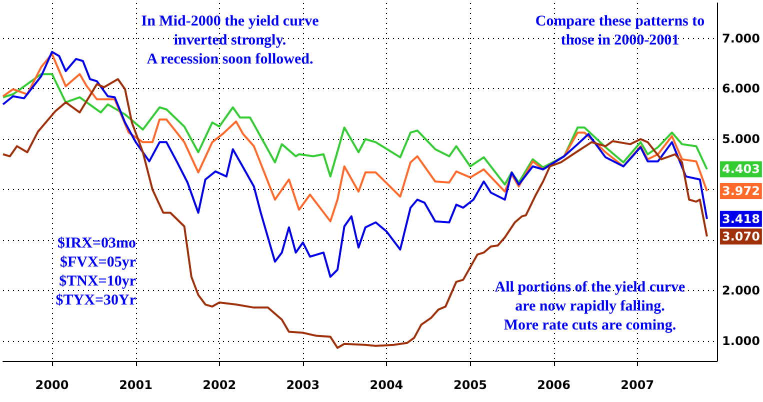 This screenshot has height=402, width=763. What do you see at coordinates (470, 385) in the screenshot?
I see `x-tick-label: 2005` at bounding box center [470, 385].